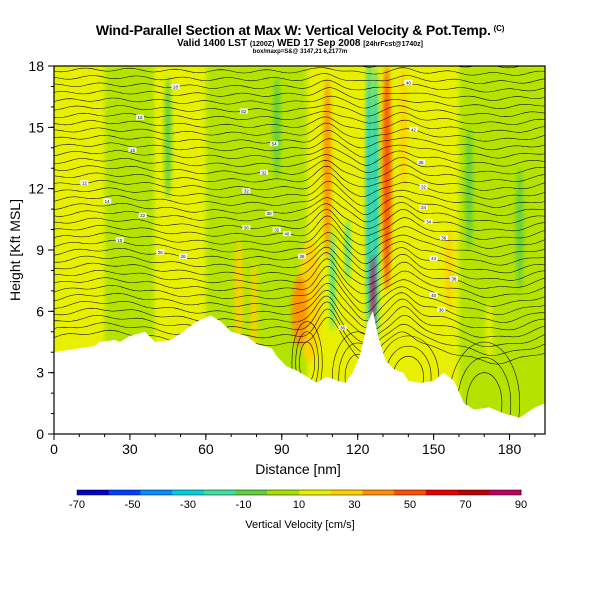  I want to click on x-tick-label: 0, so click(54, 449).